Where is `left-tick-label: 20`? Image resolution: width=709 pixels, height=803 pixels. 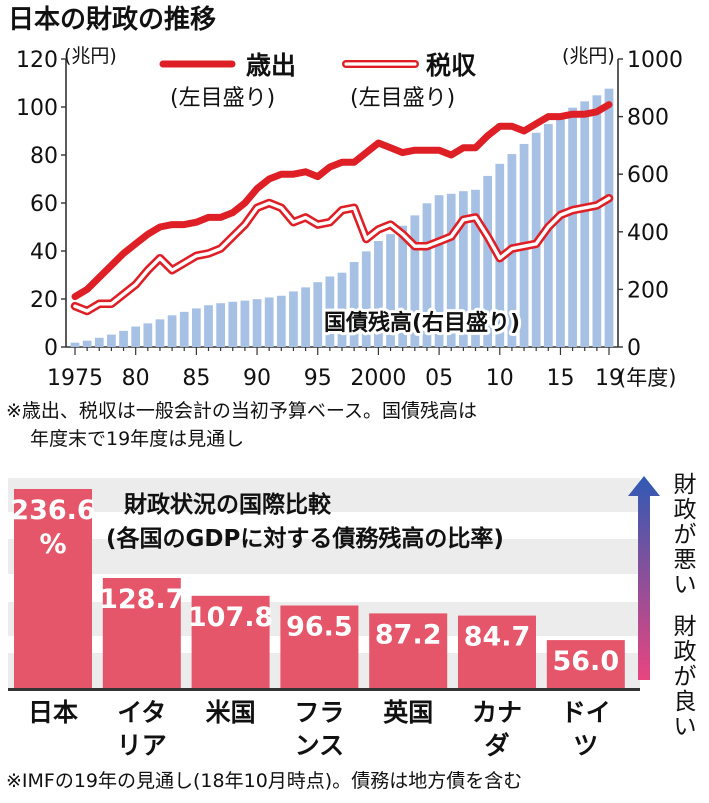 left-tick-label: 20 is located at coordinates (44, 300).